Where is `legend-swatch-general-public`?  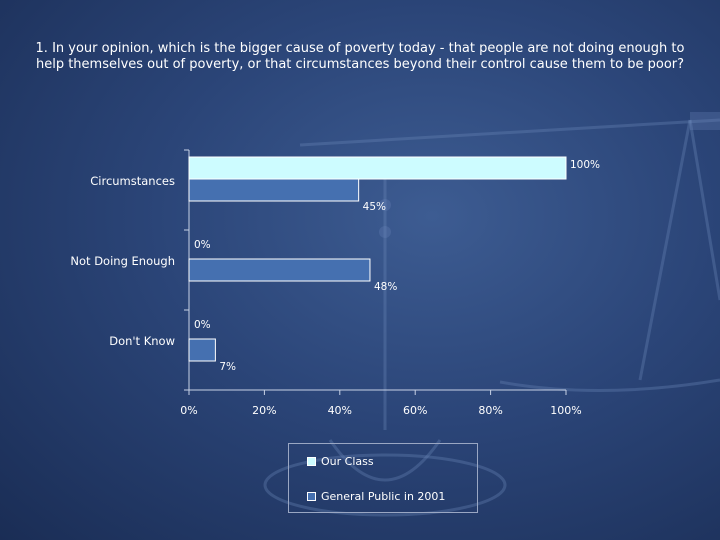
legend-swatch-general-public is located at coordinates (311, 496).